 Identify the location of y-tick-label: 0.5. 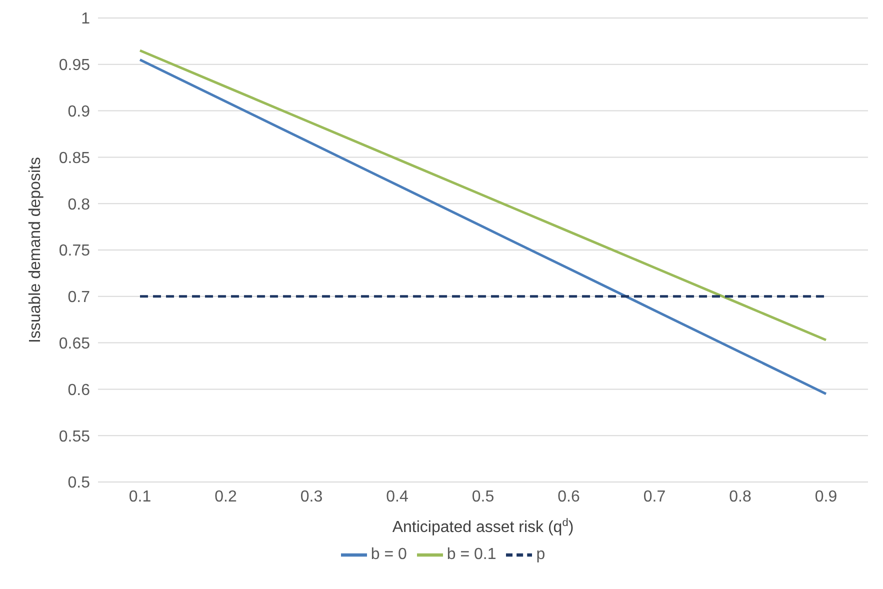
(79, 483).